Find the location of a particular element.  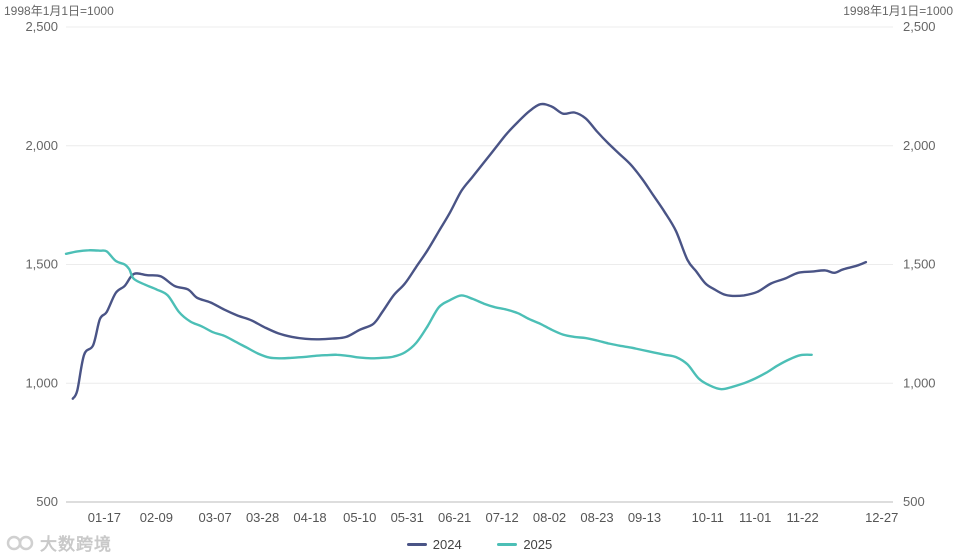

x-tick-label: 04-18 is located at coordinates (309, 517).